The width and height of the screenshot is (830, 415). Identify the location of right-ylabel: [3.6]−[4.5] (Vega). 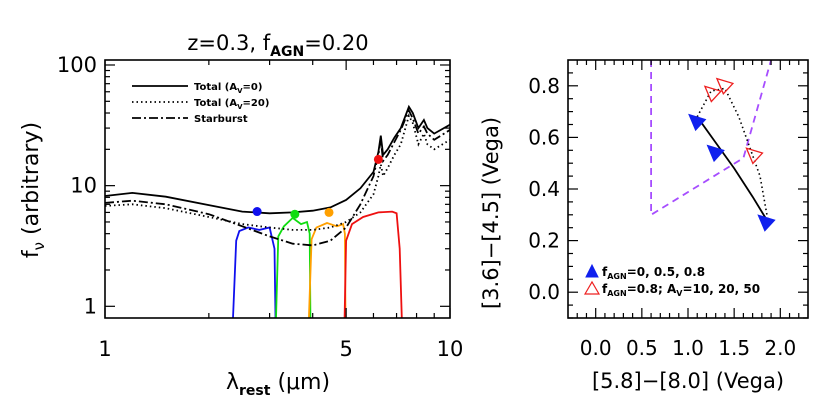
(491, 213).